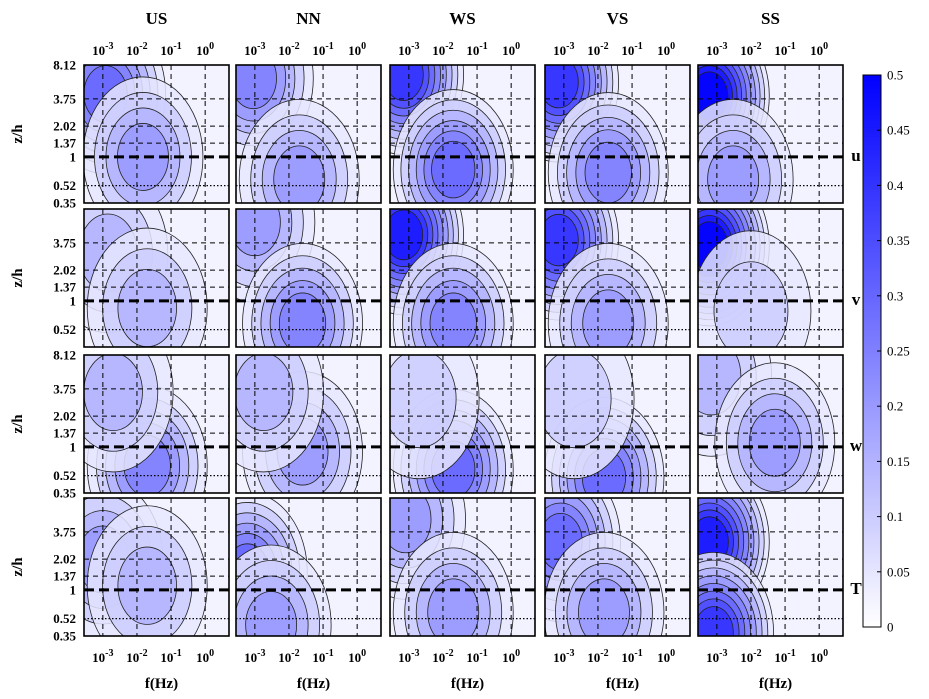 This screenshot has height=699, width=929. I want to click on panel-WS-T, so click(462, 567).